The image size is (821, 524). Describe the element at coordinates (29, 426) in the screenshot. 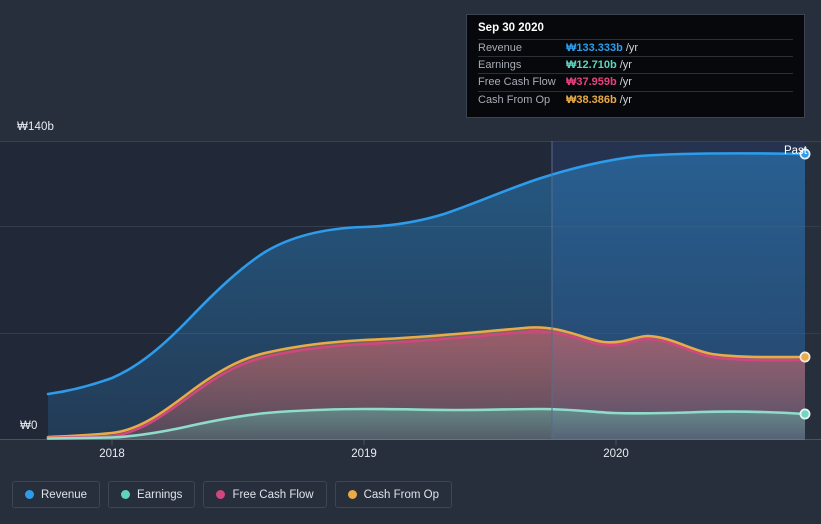

I see `y-axis-label-bottom: ₩0` at that location.